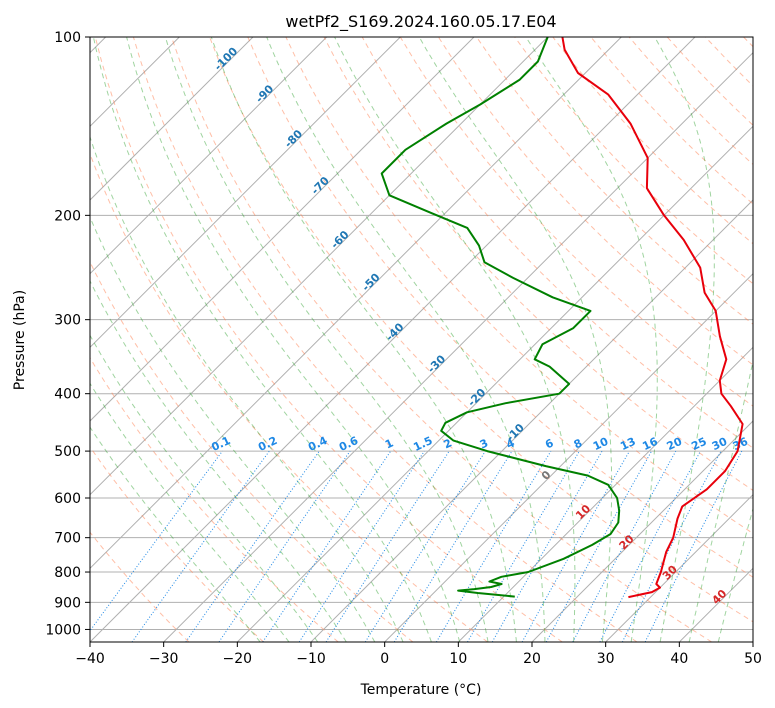 This screenshot has height=708, width=775. I want to click on mixing-ratio-label: 36, so click(741, 444).